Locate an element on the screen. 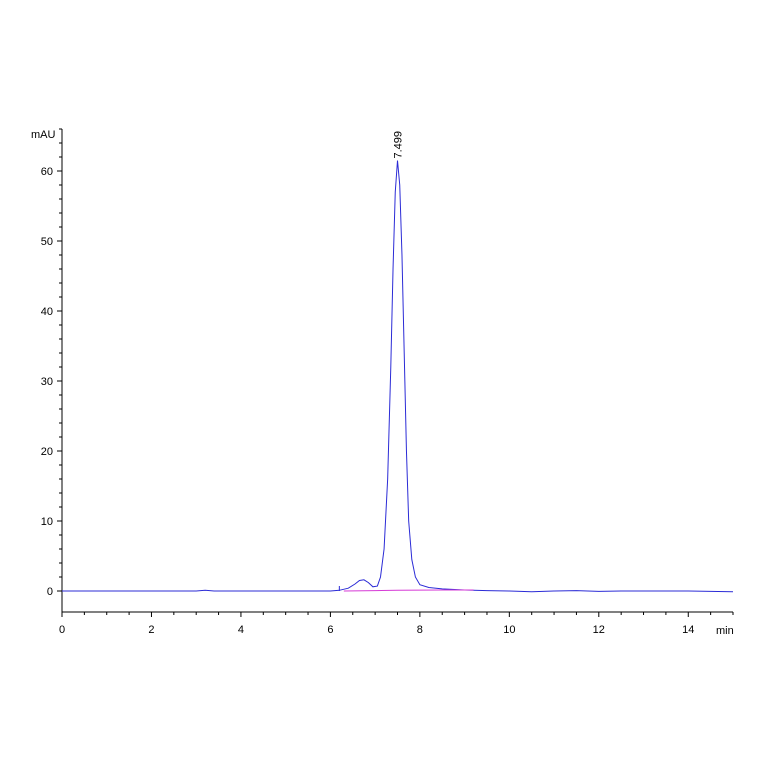 Image resolution: width=764 pixels, height=764 pixels. x-tick-label: 2 is located at coordinates (151, 630).